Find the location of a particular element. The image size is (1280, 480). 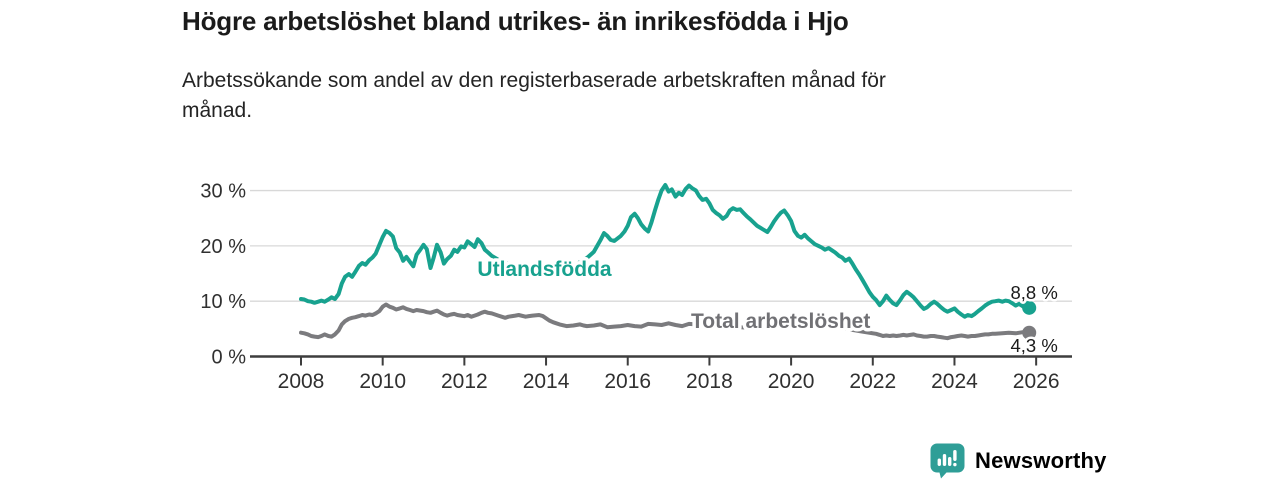

y-tick-label-0: 0 % is located at coordinates (229, 358).